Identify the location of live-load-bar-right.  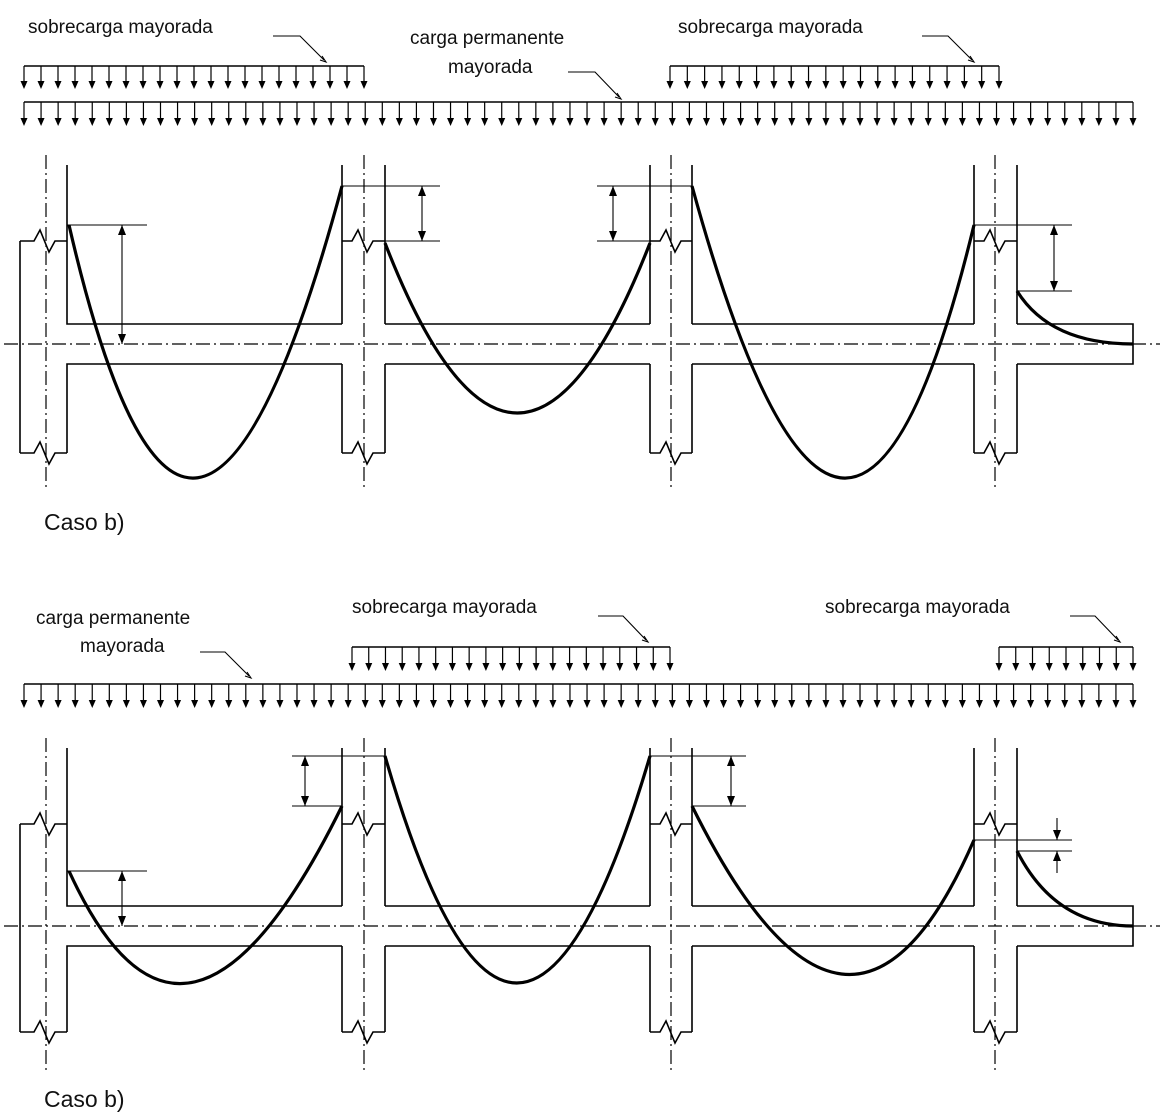
(1066, 658).